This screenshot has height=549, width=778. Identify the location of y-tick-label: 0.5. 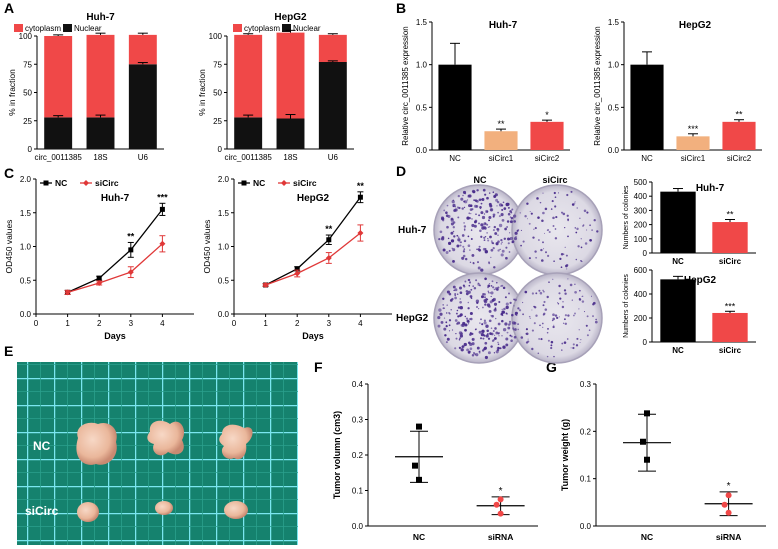
(614, 107).